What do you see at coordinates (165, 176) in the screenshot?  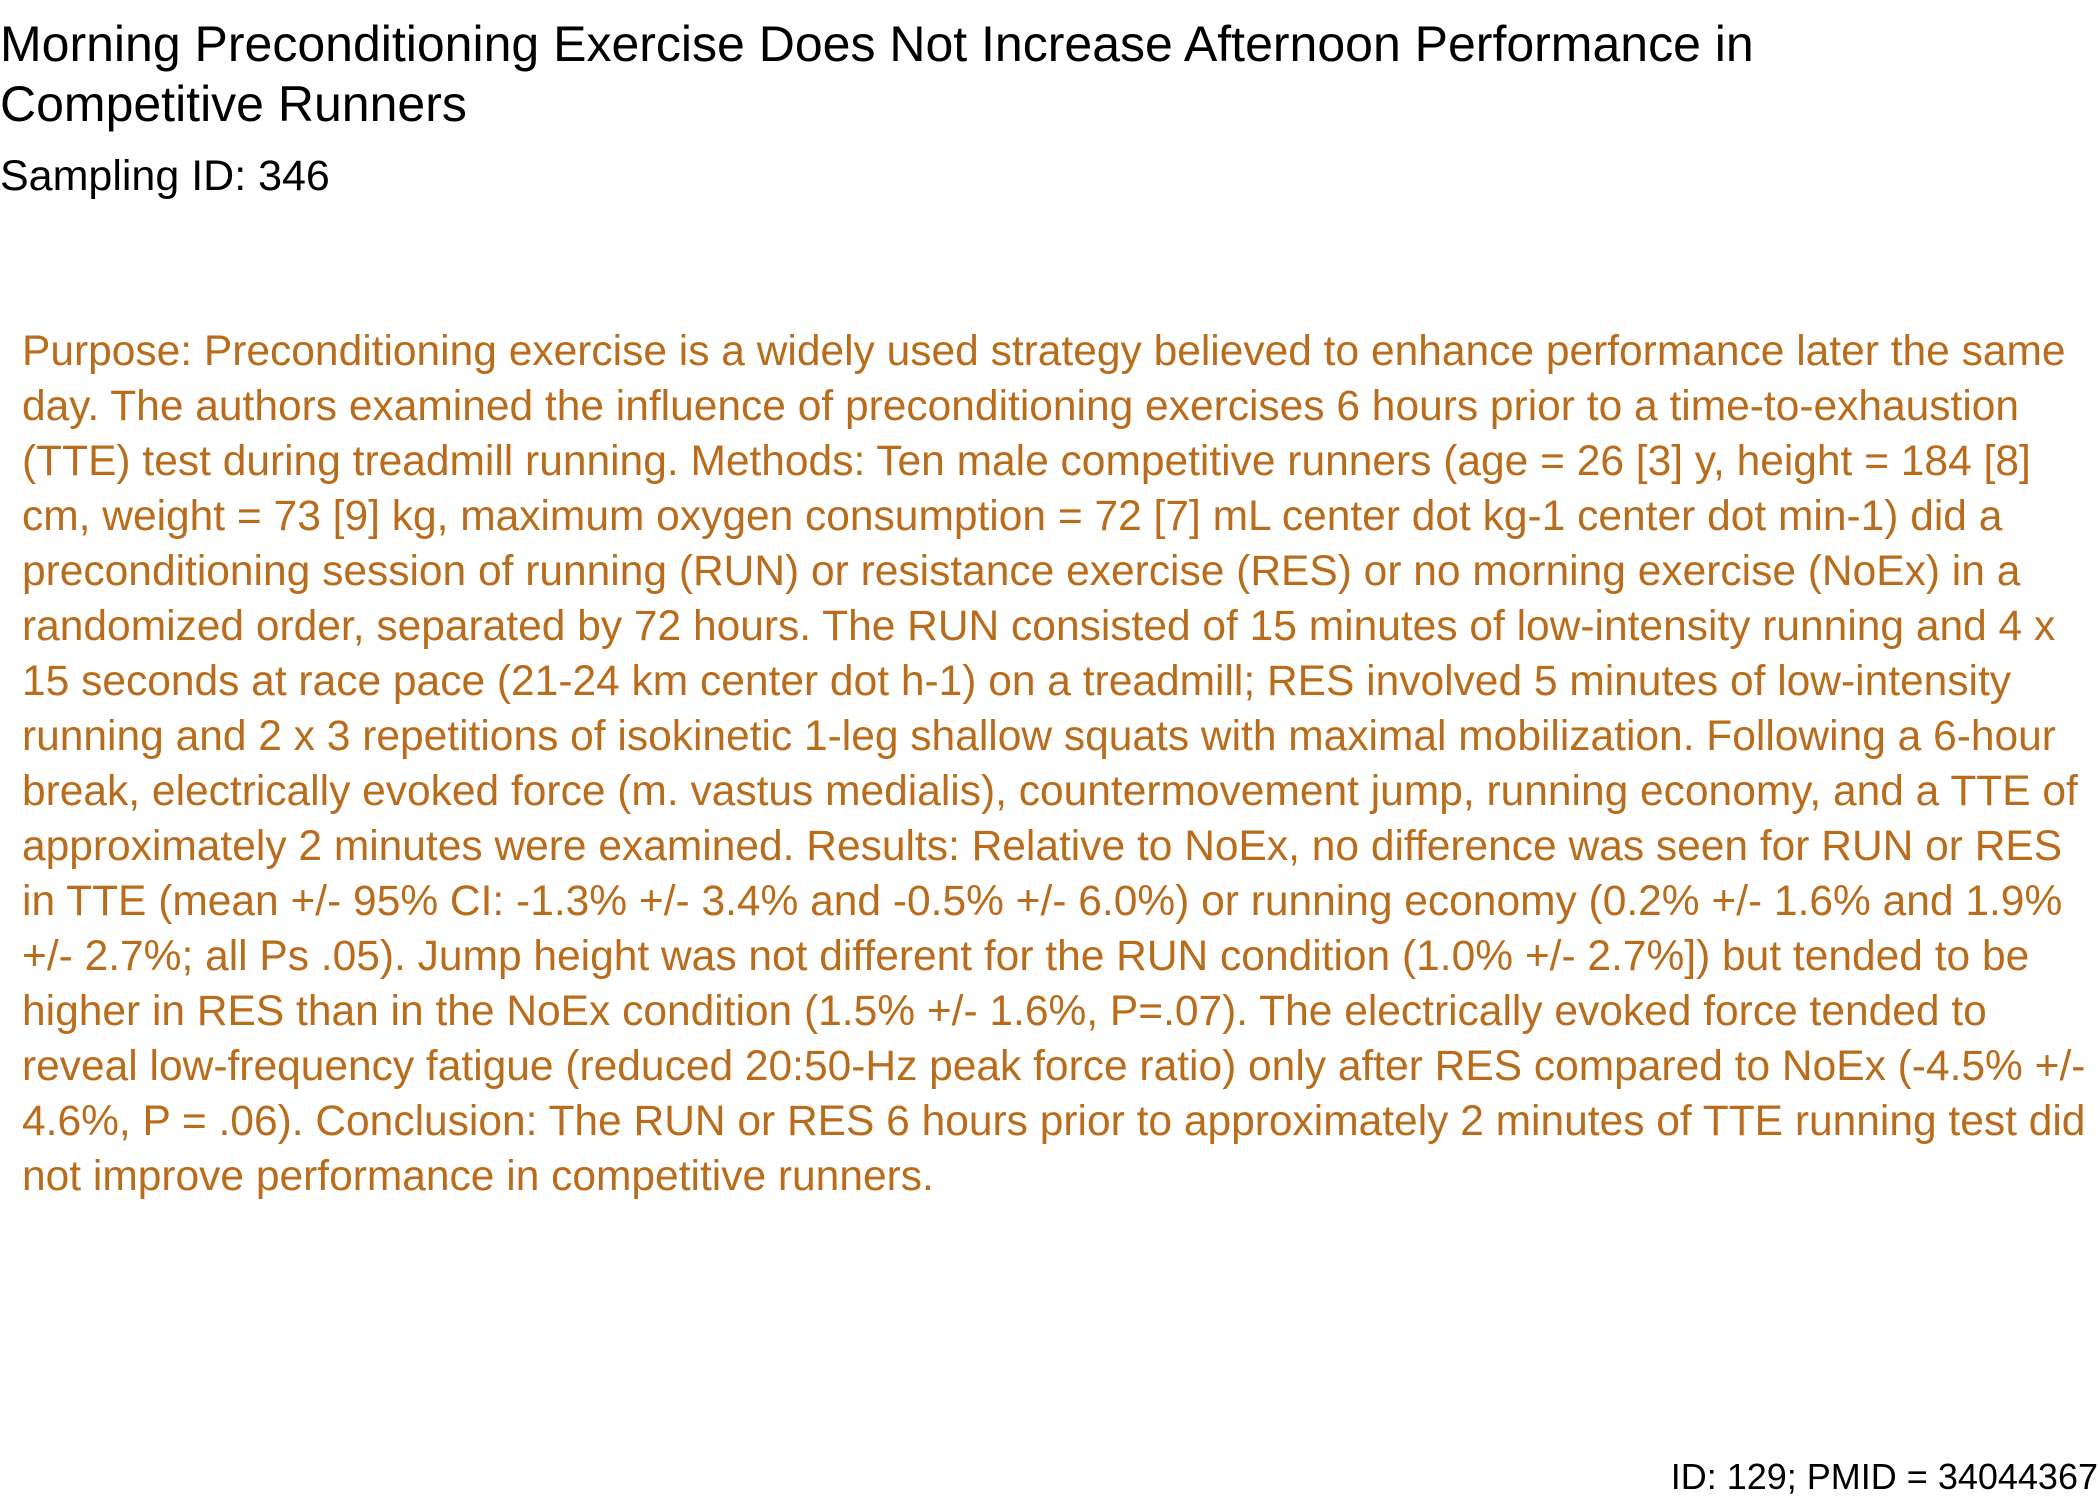 I see `sampling-id: Sampling ID: 346` at bounding box center [165, 176].